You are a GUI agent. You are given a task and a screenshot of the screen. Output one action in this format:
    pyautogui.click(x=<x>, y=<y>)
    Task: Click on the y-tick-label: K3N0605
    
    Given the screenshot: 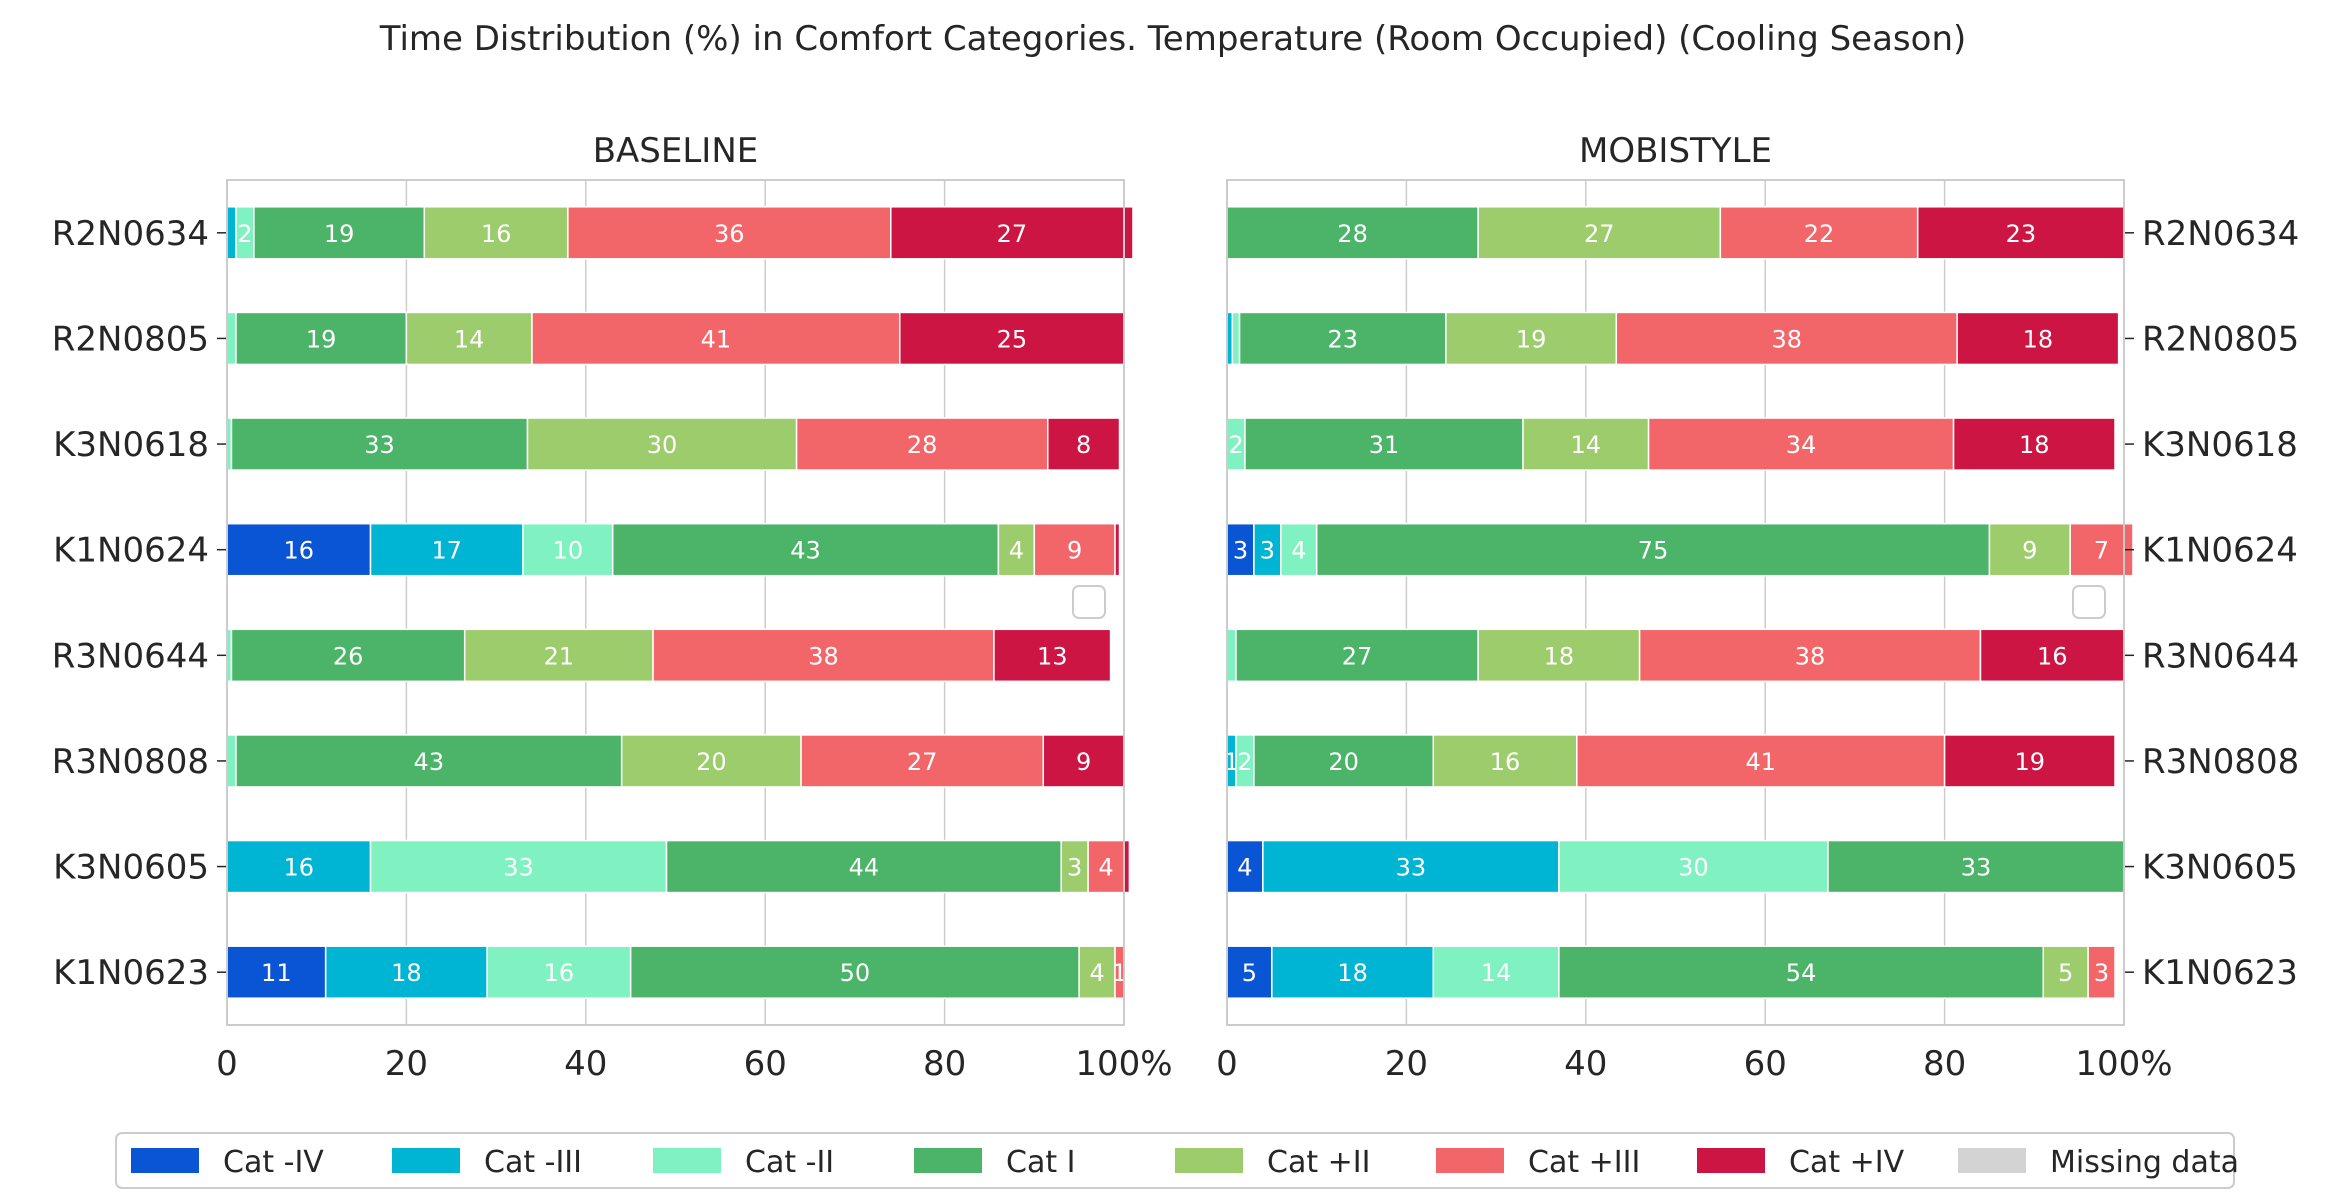 What is the action you would take?
    pyautogui.click(x=131, y=868)
    